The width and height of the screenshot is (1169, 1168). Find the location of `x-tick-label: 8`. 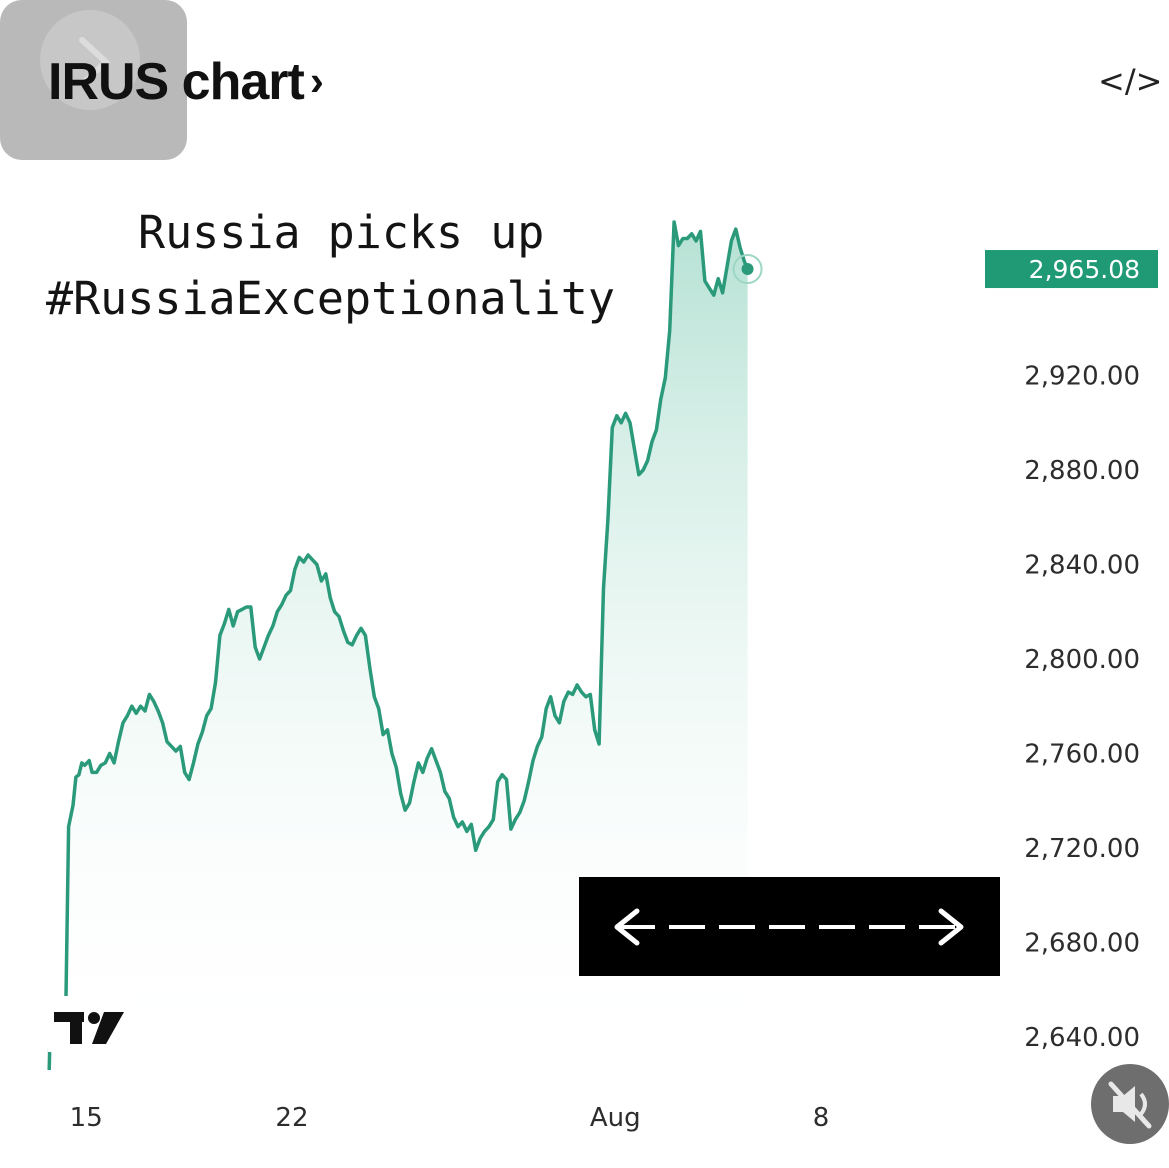

x-tick-label: 8 is located at coordinates (821, 1118).